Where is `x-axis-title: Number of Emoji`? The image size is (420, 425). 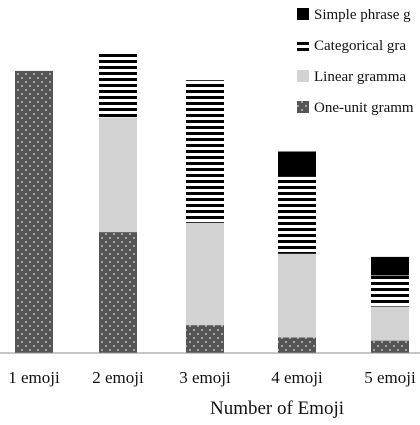 x-axis-title: Number of Emoji is located at coordinates (277, 408).